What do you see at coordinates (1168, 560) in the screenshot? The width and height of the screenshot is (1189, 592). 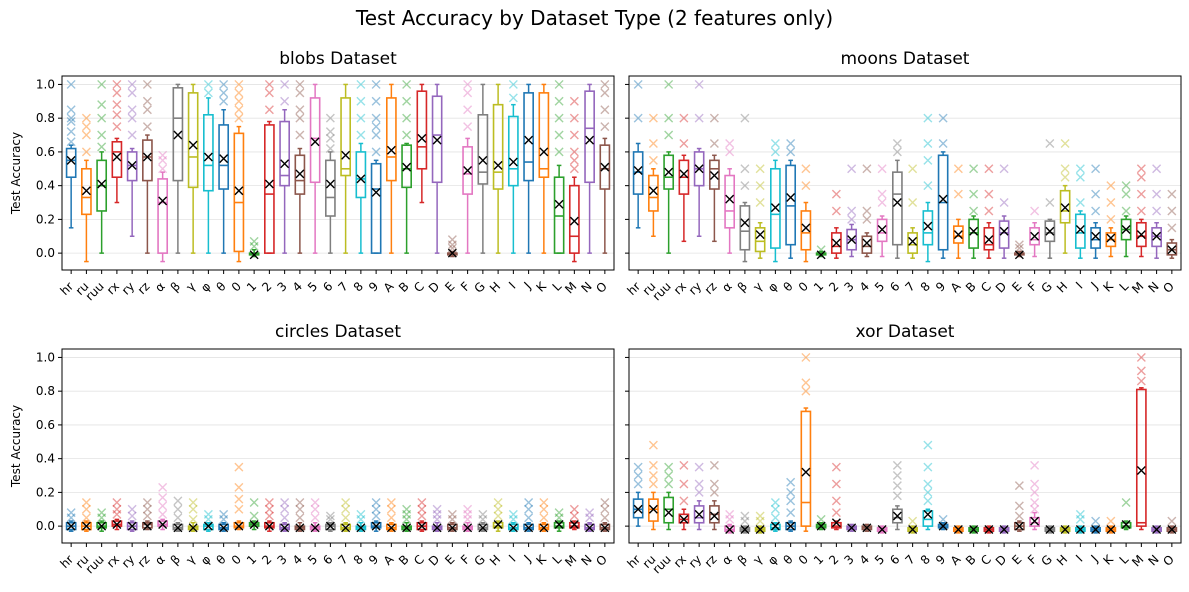 I see `x-tick-label: O` at bounding box center [1168, 560].